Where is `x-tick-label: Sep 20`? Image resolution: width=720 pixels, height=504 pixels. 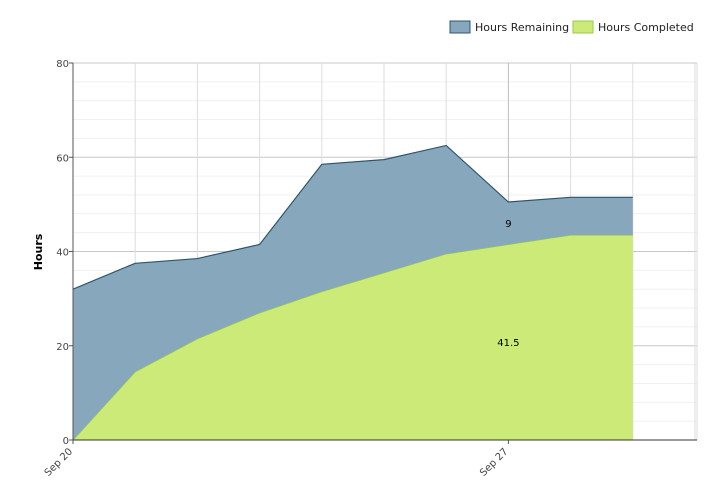
x-tick-label: Sep 20 is located at coordinates (59, 462).